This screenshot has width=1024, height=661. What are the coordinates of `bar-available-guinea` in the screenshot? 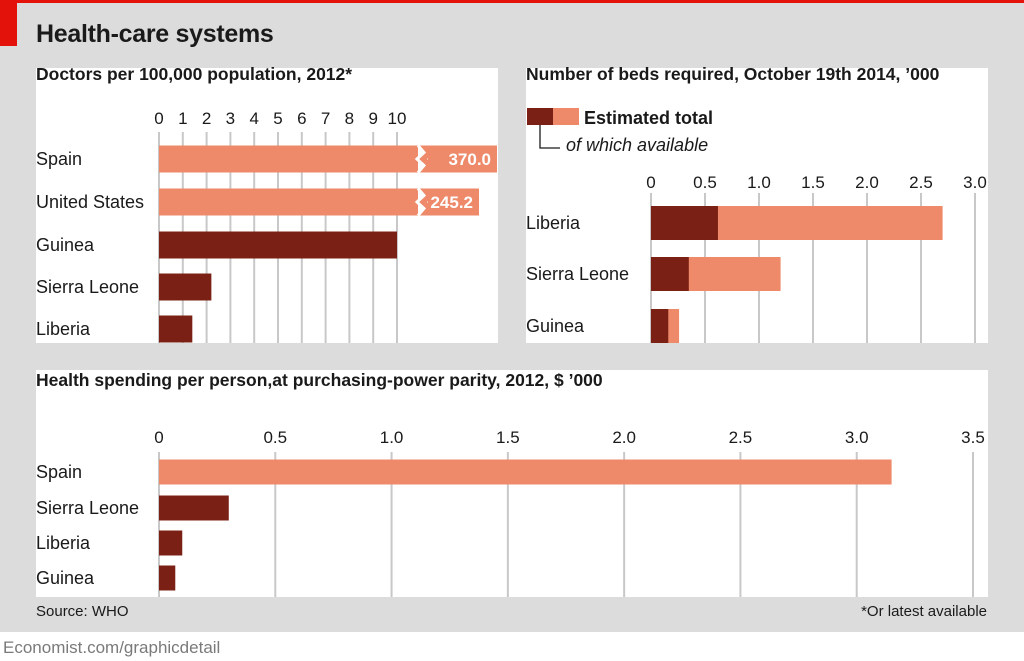 It's located at (660, 326).